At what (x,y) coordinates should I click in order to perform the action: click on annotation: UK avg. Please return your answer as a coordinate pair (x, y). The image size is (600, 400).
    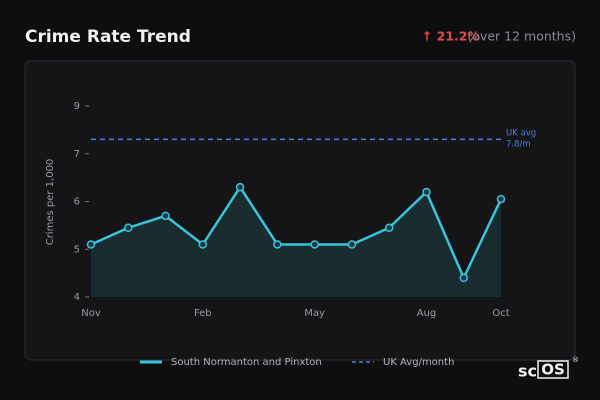
    Looking at the image, I should click on (521, 134).